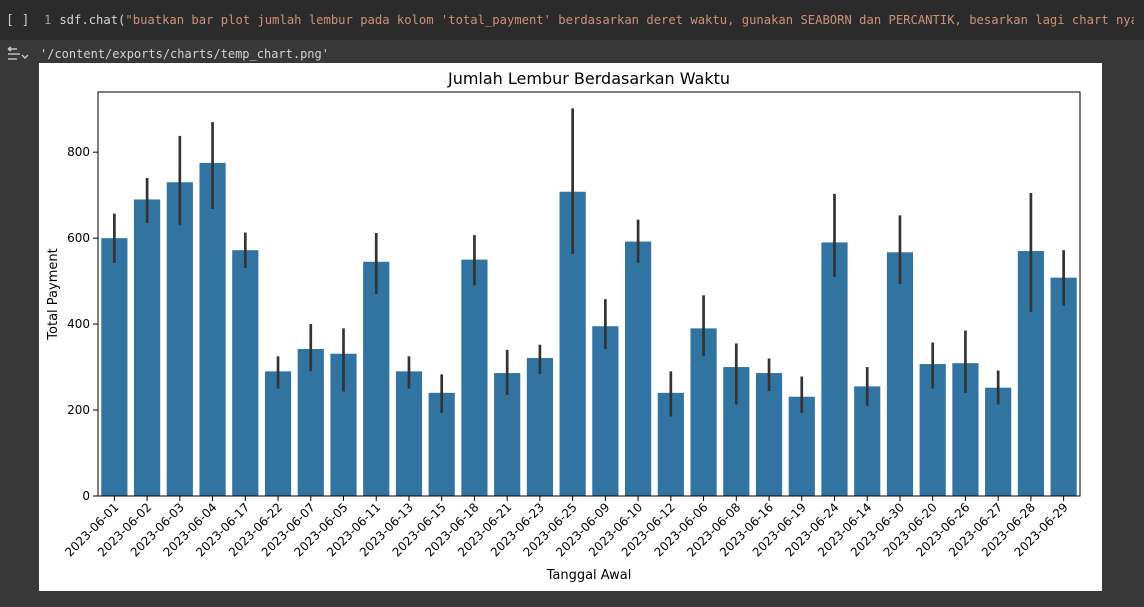 The image size is (1144, 607). What do you see at coordinates (184, 54) in the screenshot?
I see `output-text: '/content/exports/charts/temp_chart.png'` at bounding box center [184, 54].